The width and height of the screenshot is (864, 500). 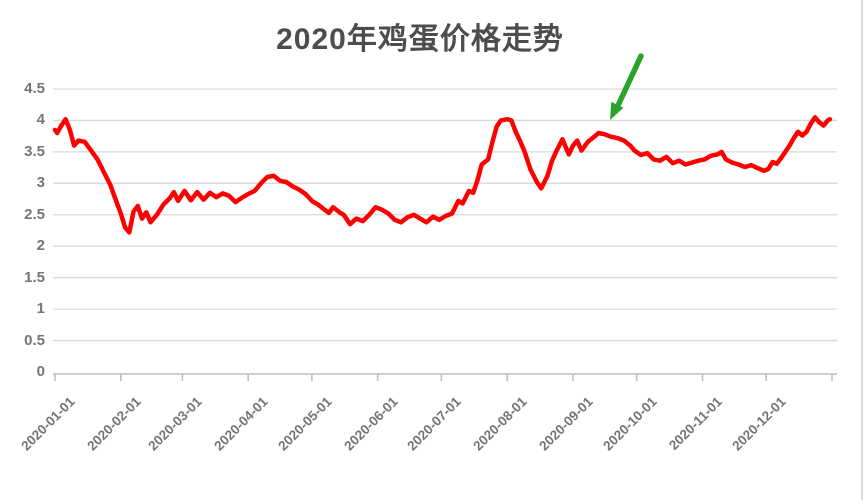 I want to click on y-axis-tick-label: 2.5, so click(x=34, y=214).